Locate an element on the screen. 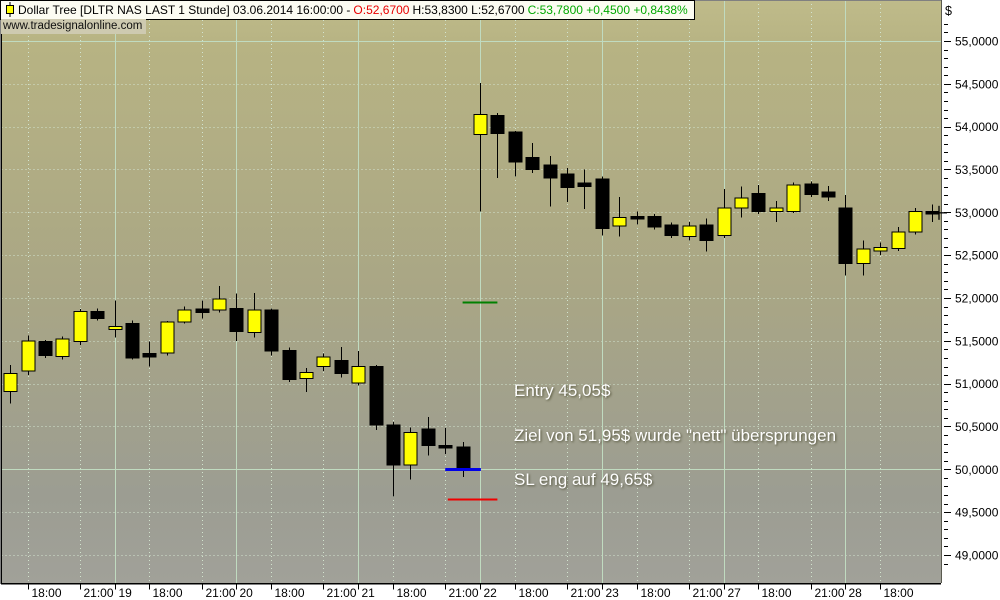 This screenshot has height=600, width=1000. watermark-label: www.tradesignalonline.com is located at coordinates (74, 26).